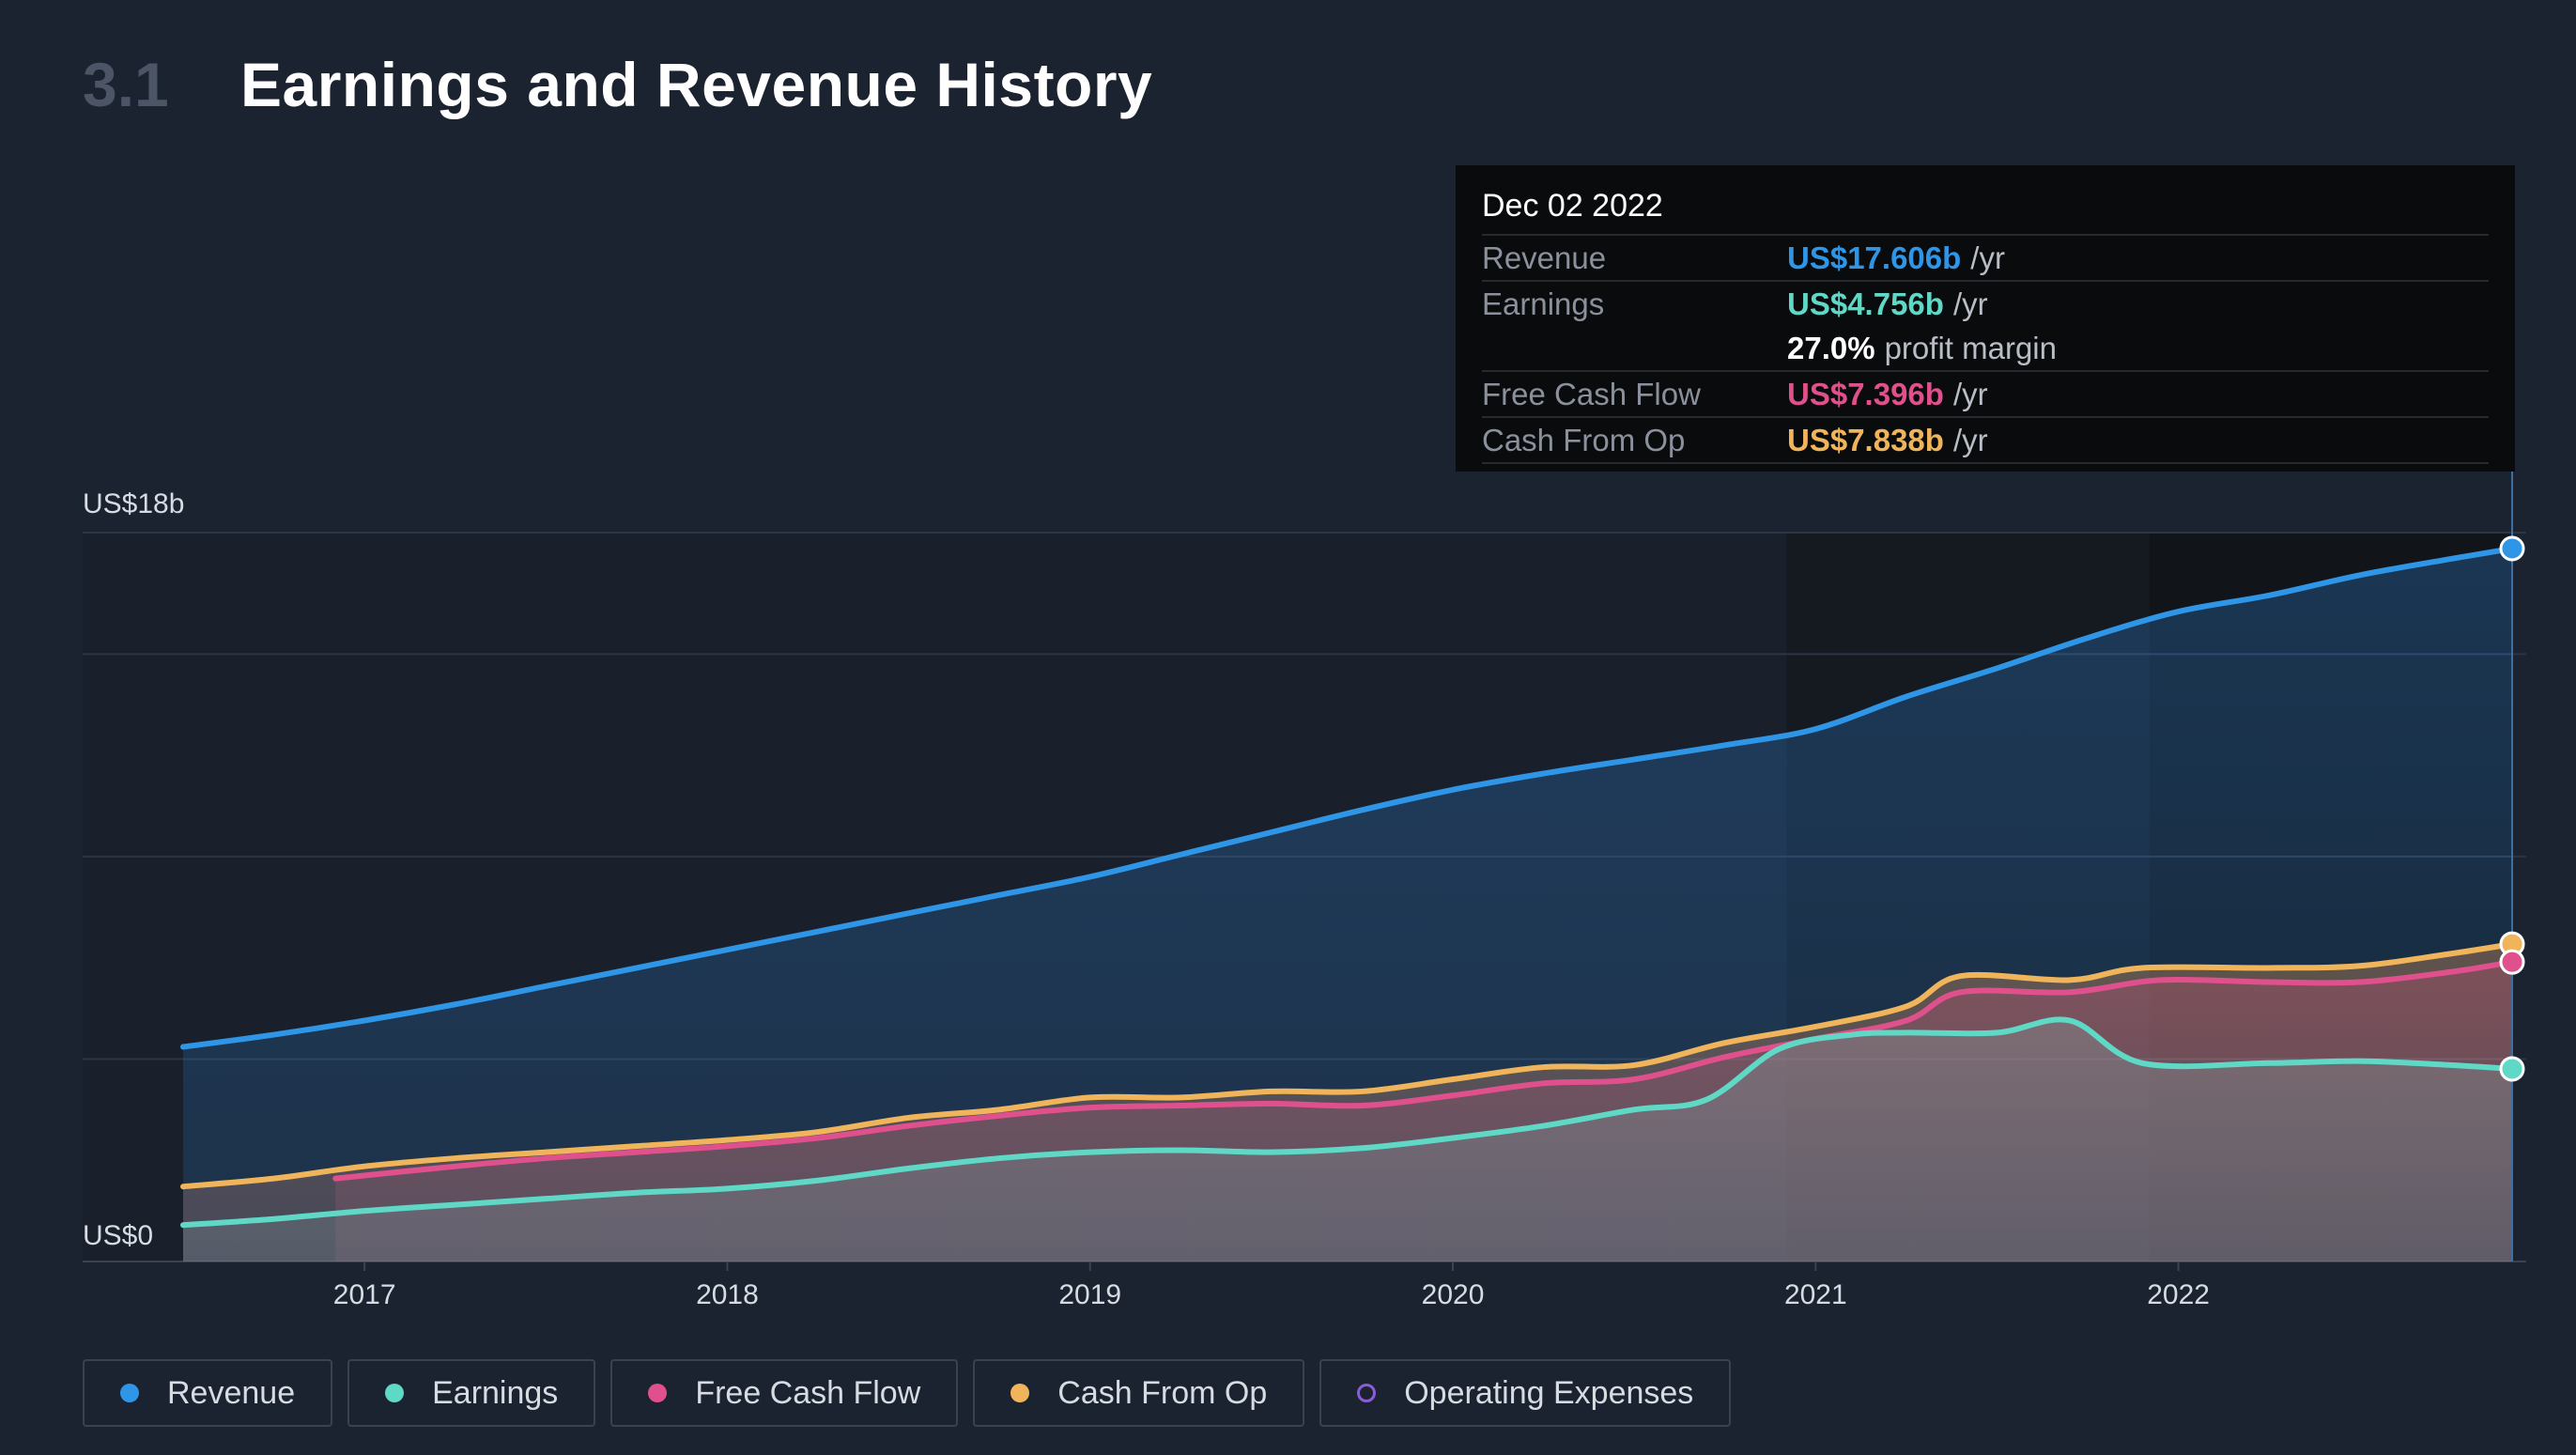 This screenshot has width=2576, height=1455. I want to click on legend-cash-from-op-toggle: Cash From Op, so click(1139, 1393).